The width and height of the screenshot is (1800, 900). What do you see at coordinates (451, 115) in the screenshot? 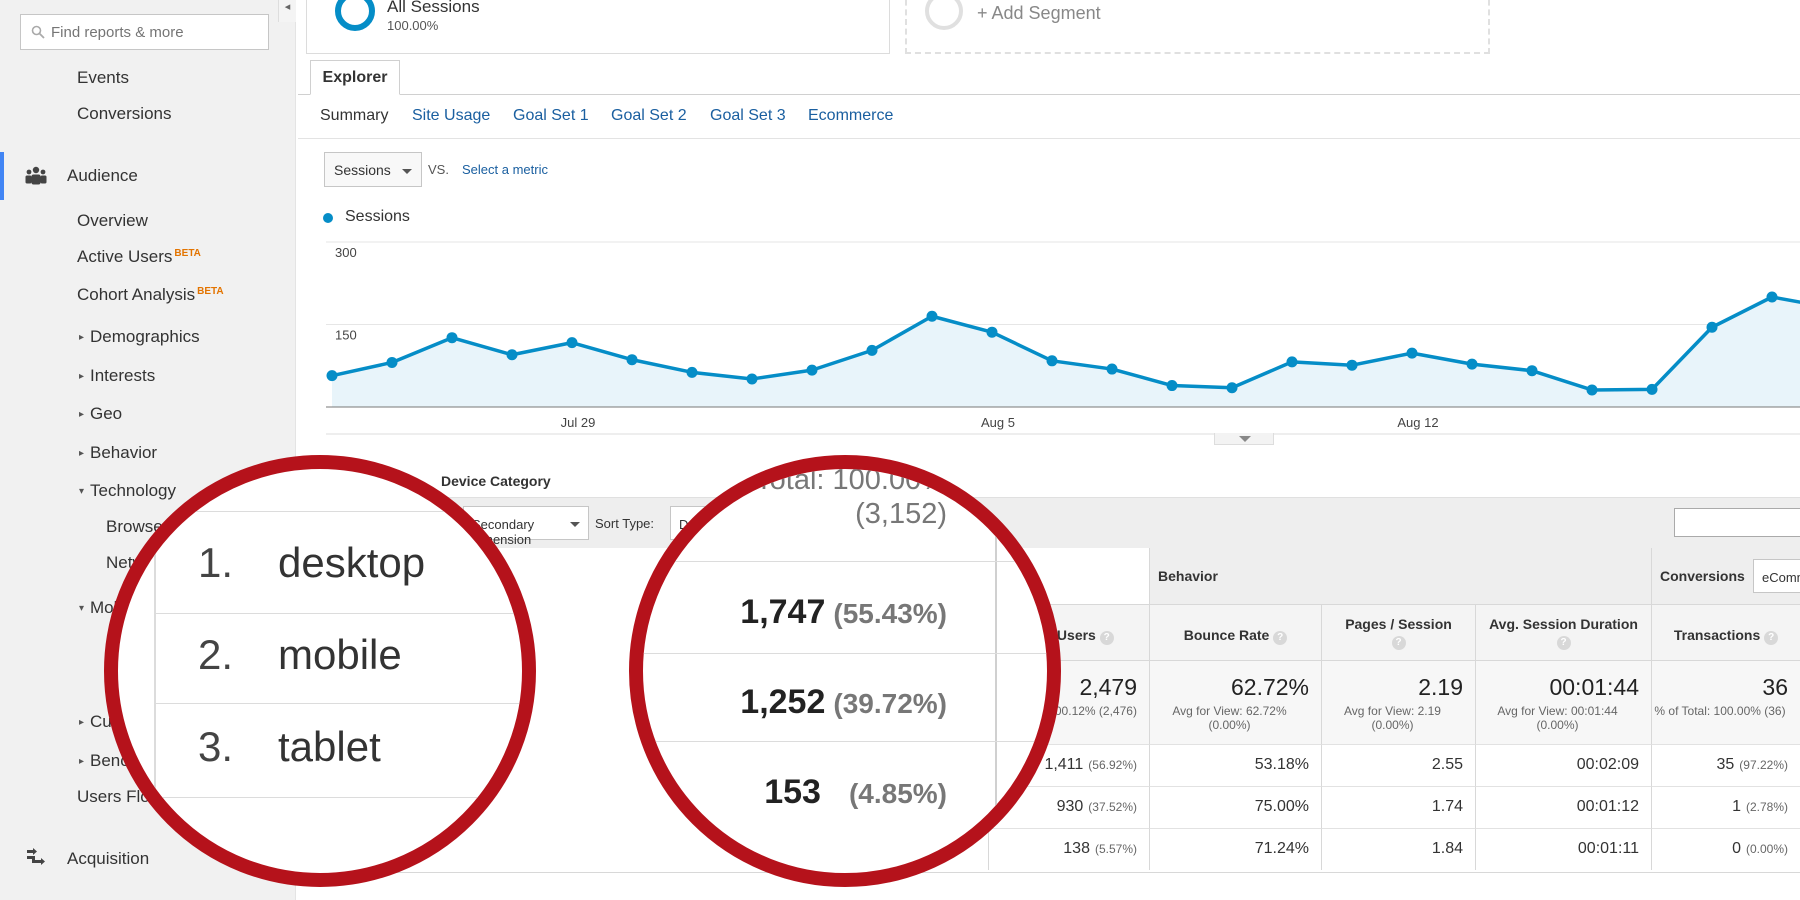
I see `subtab-site-usage: Site Usage` at bounding box center [451, 115].